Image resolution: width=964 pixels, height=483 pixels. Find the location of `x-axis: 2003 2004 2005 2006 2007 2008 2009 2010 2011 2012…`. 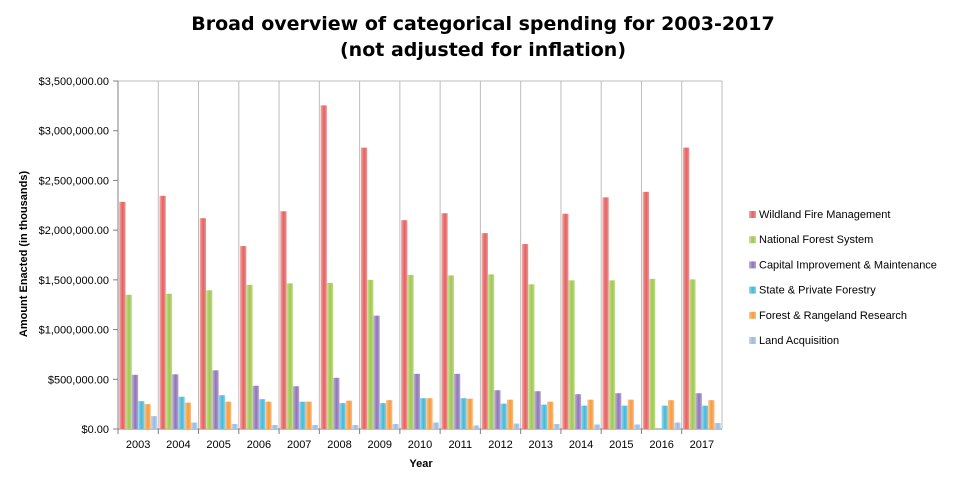

x-axis: 2003 2004 2005 2006 2007 2008 2009 2010 2011 2012… is located at coordinates (419, 439).